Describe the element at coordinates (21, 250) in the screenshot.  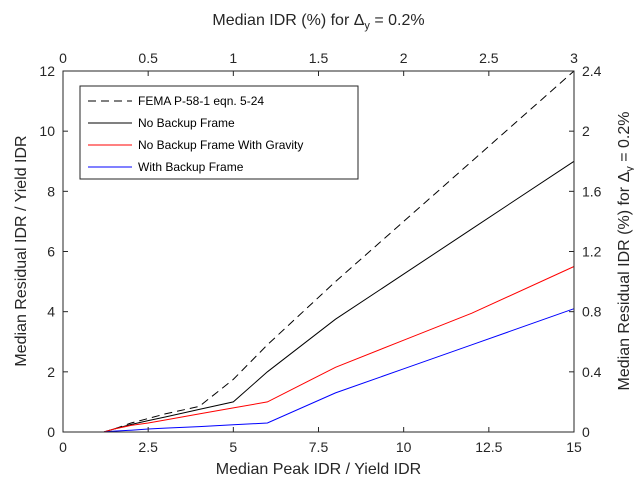
I see `y-axis-title: Median Residual IDR / Yield IDR` at that location.